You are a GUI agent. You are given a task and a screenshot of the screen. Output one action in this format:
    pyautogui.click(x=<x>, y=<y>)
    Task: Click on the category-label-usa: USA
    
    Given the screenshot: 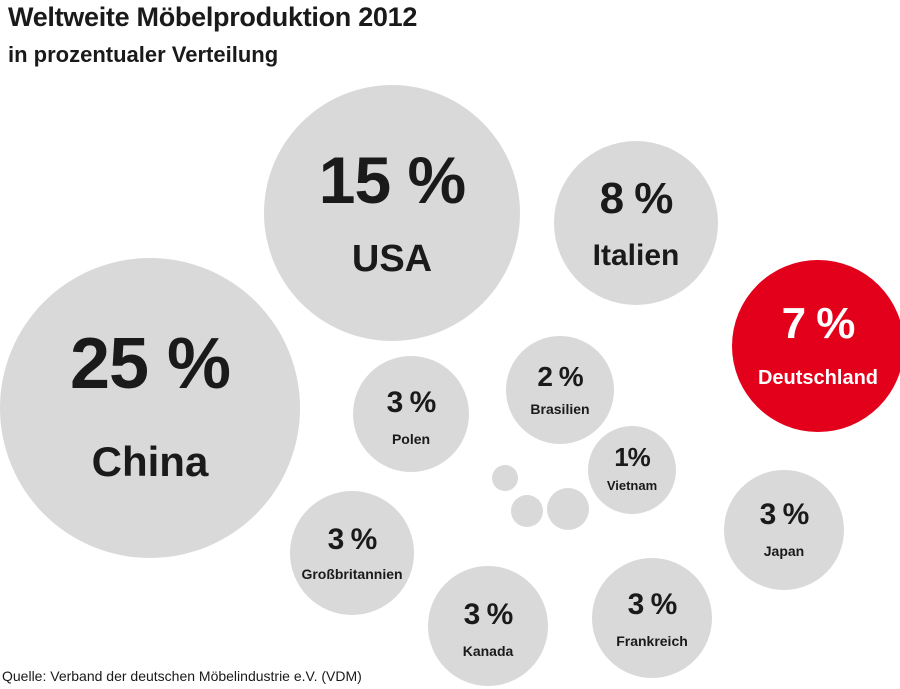 What is the action you would take?
    pyautogui.click(x=392, y=259)
    